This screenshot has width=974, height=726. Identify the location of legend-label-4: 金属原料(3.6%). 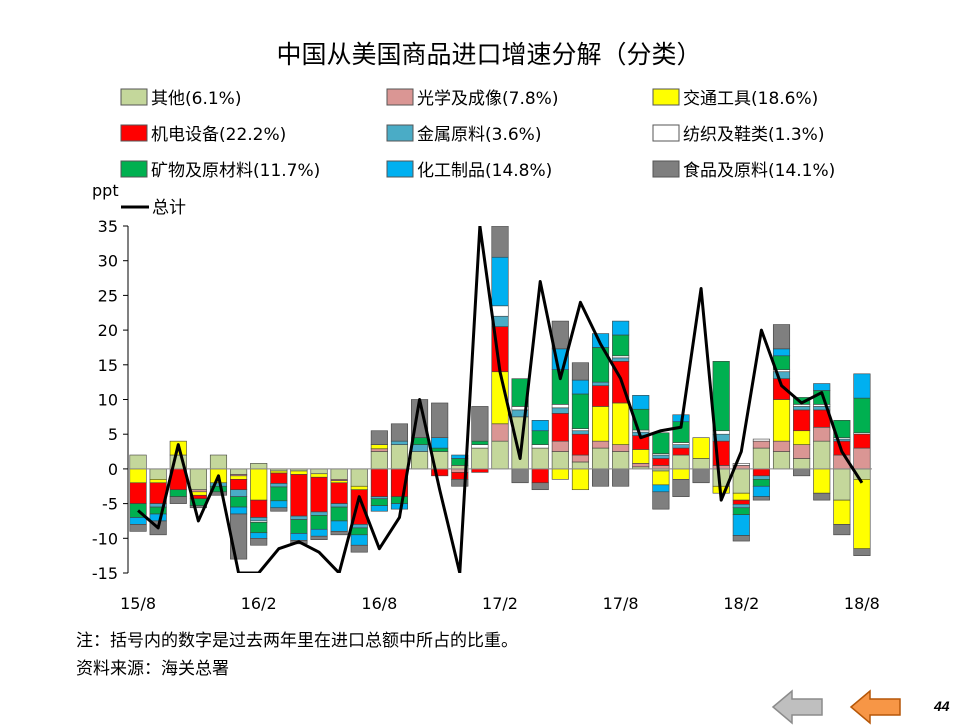
(479, 135).